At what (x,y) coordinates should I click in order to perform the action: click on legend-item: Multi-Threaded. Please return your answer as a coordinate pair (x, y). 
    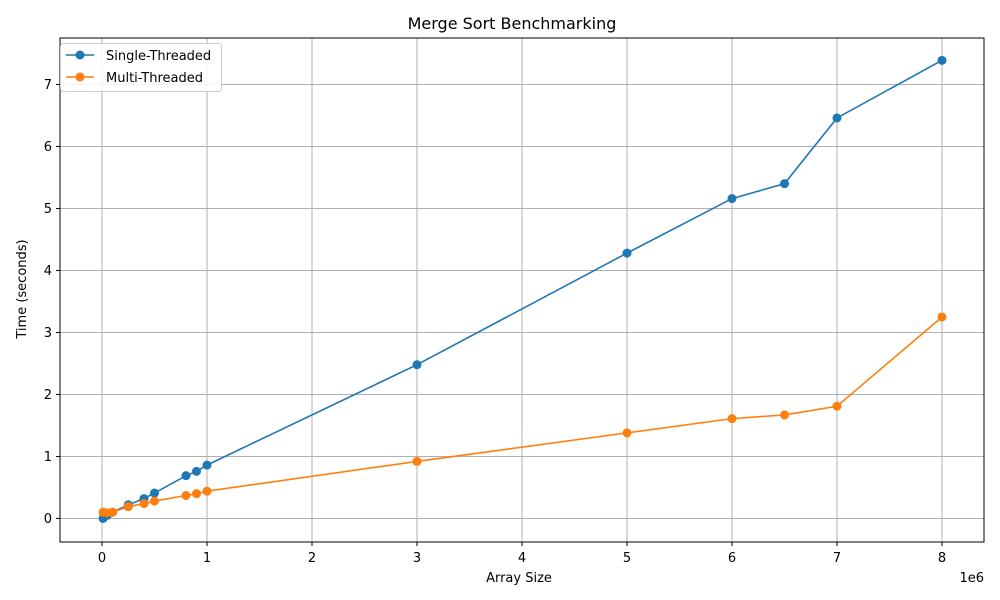
    Looking at the image, I should click on (134, 78).